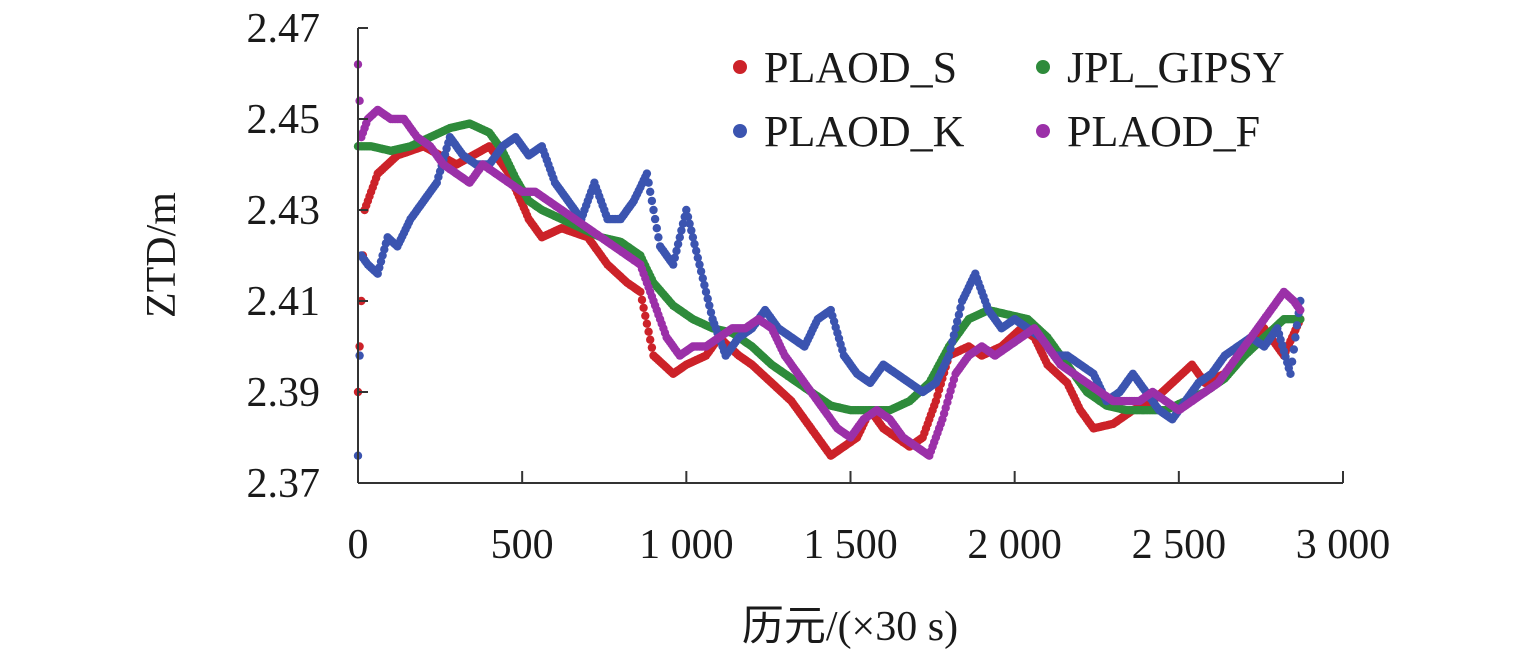  What do you see at coordinates (850, 627) in the screenshot?
I see `x-axis-title: 历元/(×30 s)` at bounding box center [850, 627].